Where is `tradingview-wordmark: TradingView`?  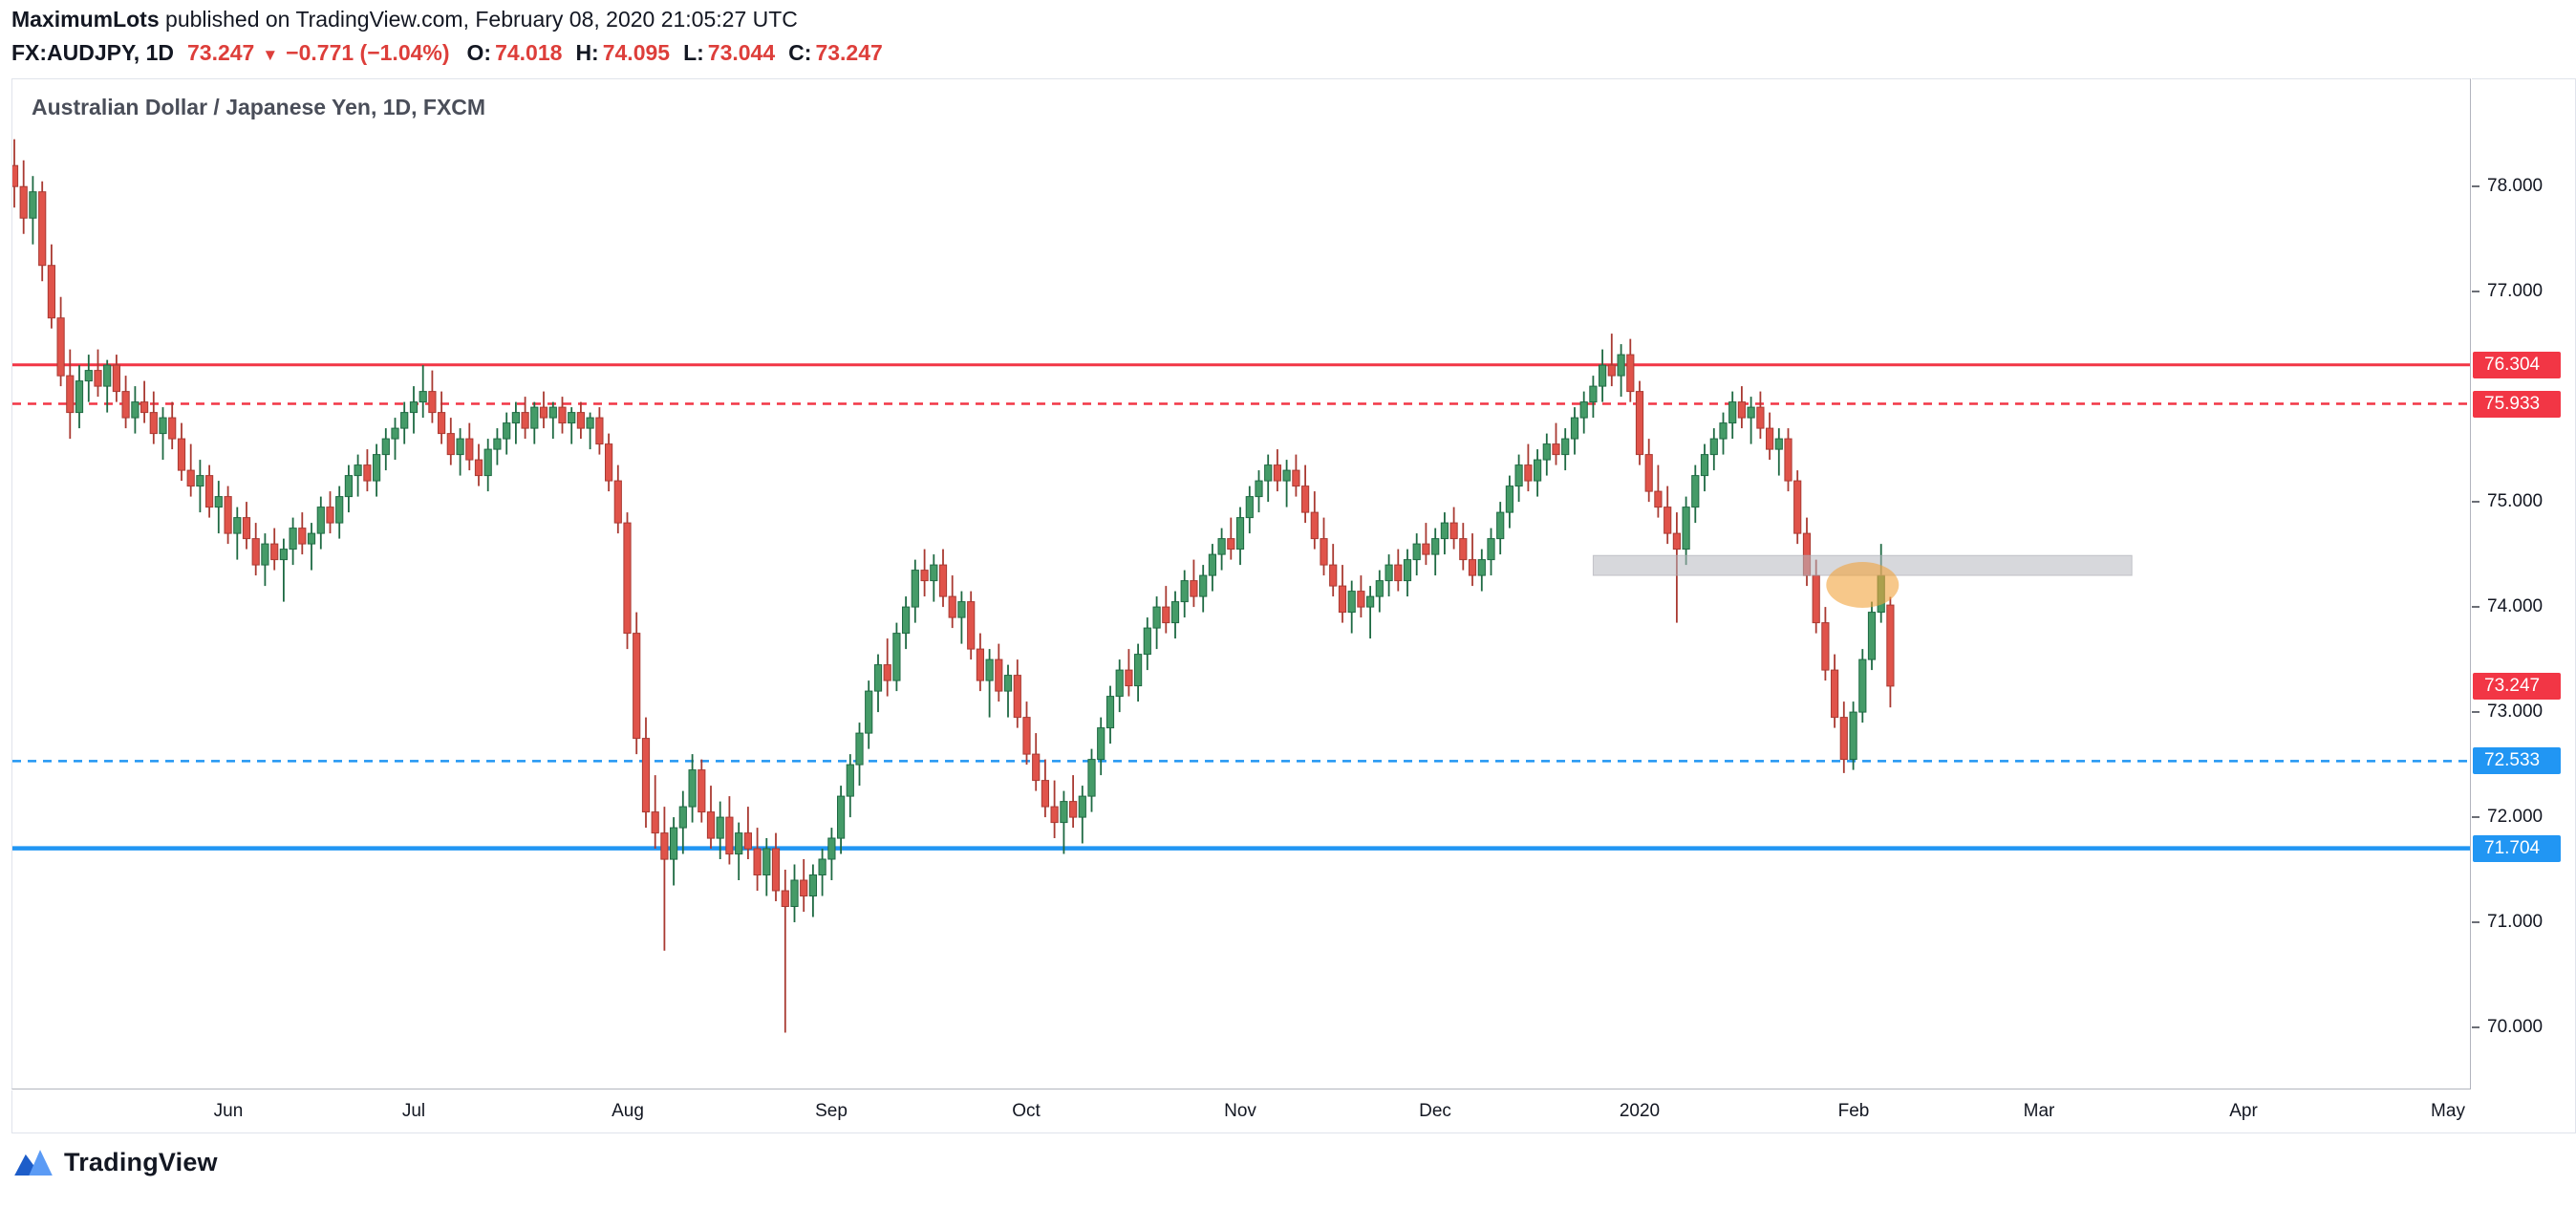
tradingview-wordmark: TradingView is located at coordinates (141, 1161).